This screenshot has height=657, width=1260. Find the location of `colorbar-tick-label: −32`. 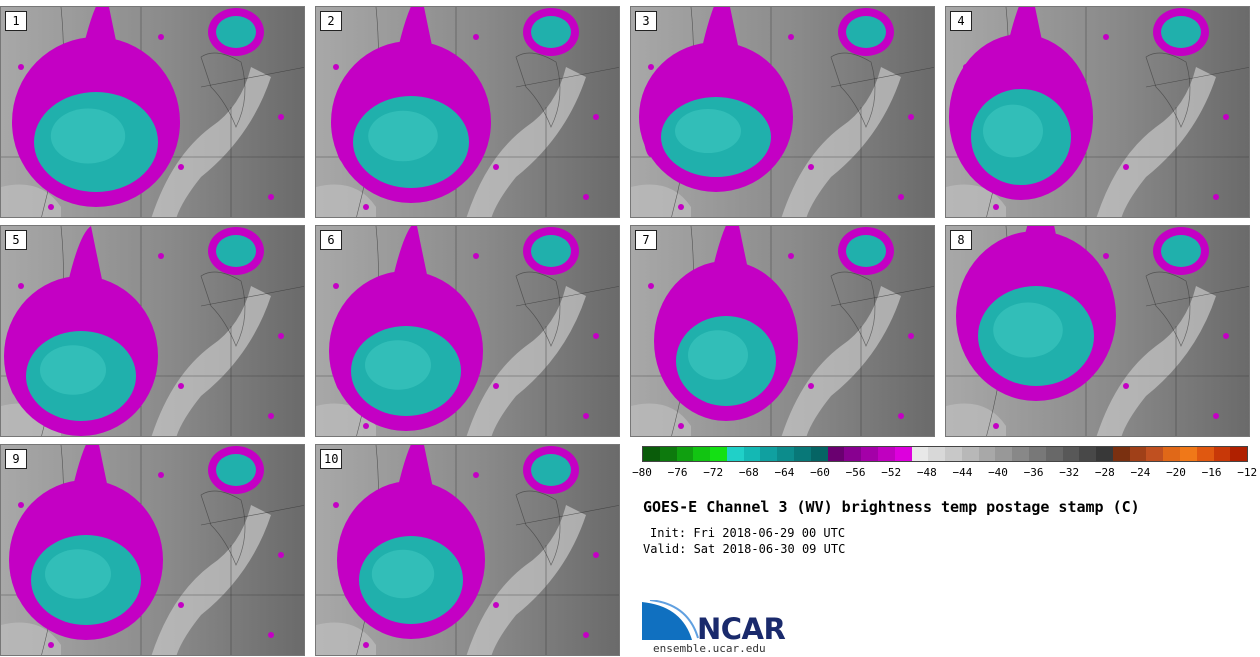

colorbar-tick-label: −32 is located at coordinates (1069, 472).